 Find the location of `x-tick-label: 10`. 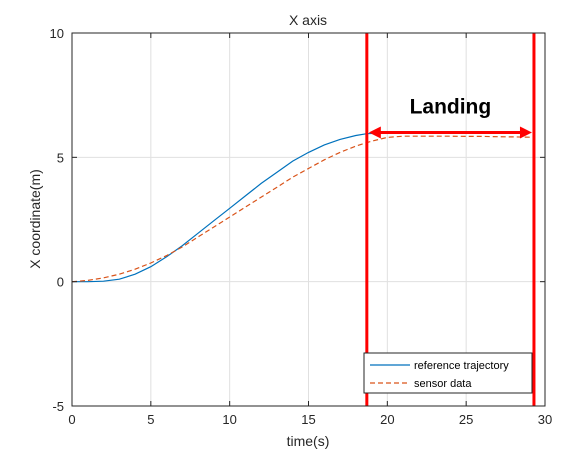

x-tick-label: 10 is located at coordinates (229, 419).